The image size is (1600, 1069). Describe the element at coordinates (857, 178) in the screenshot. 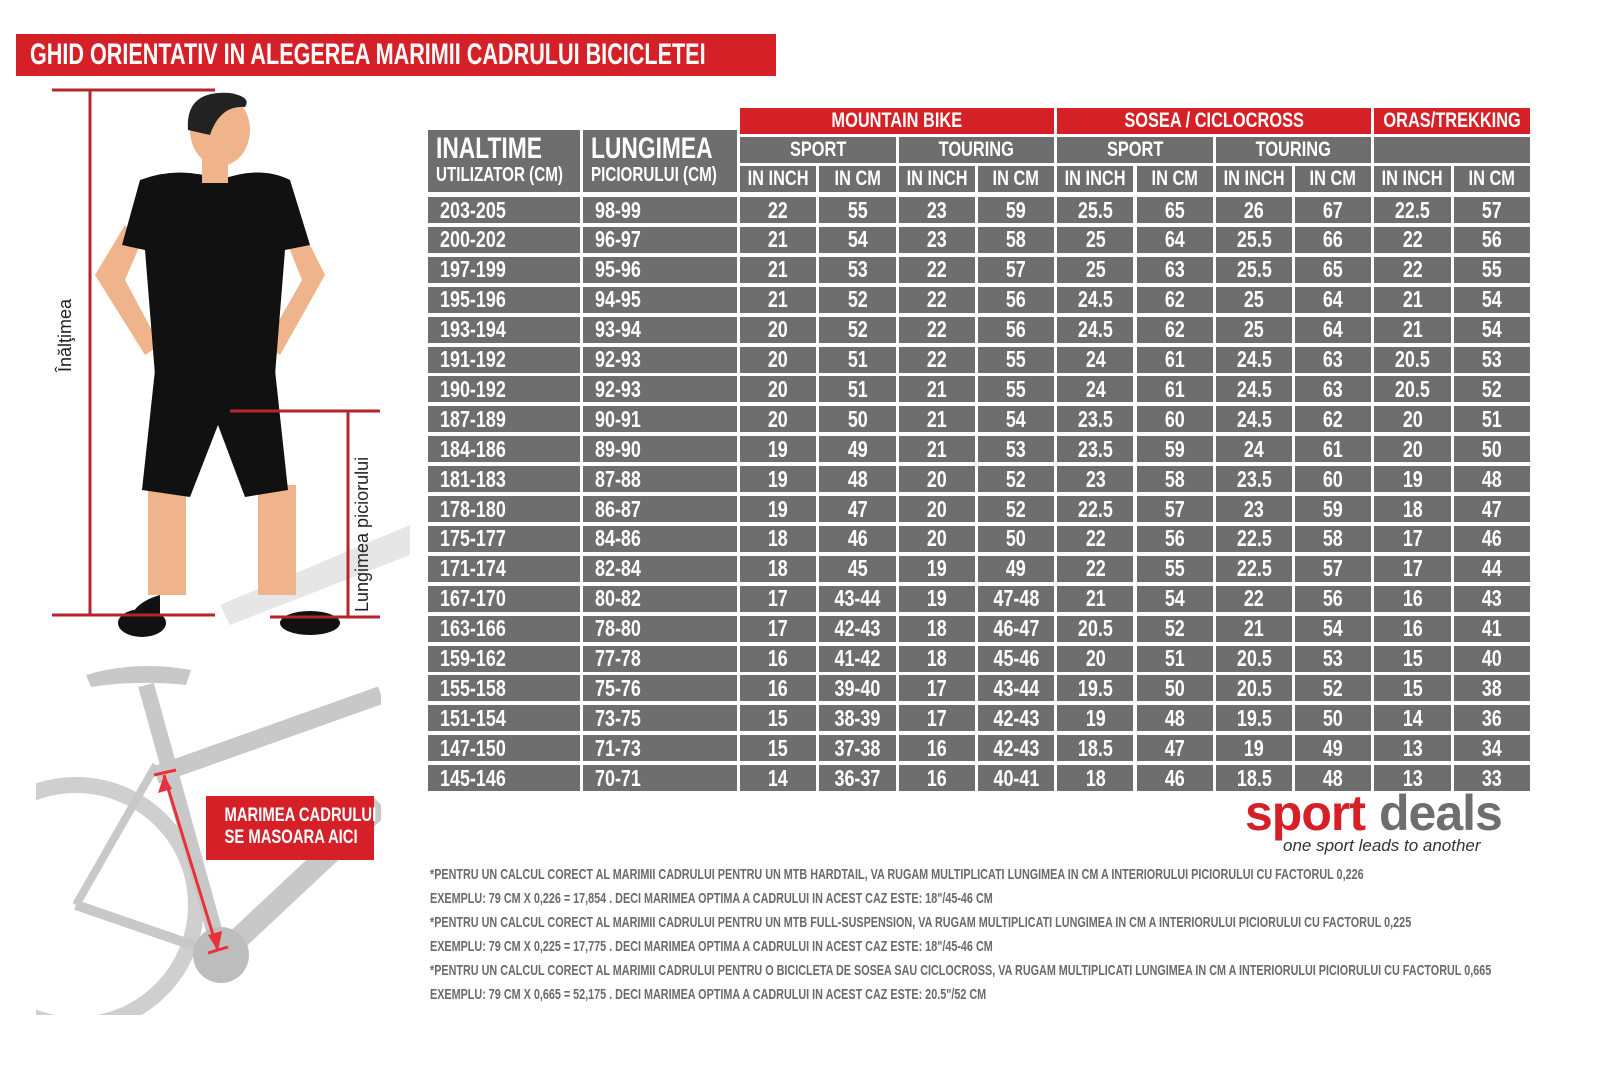

I see `unit-header-text: IN CM` at that location.